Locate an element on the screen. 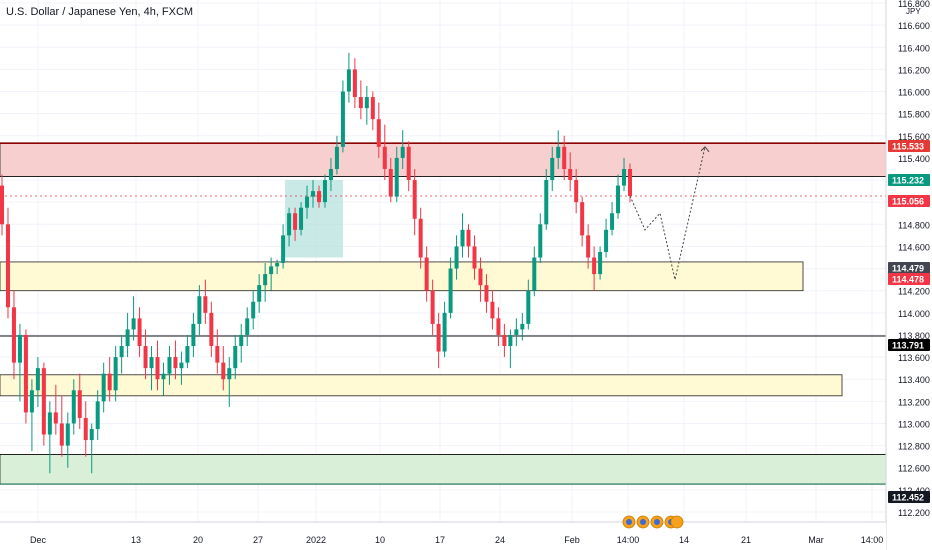 The image size is (932, 550). y-tick-label: 116.200 is located at coordinates (914, 70).